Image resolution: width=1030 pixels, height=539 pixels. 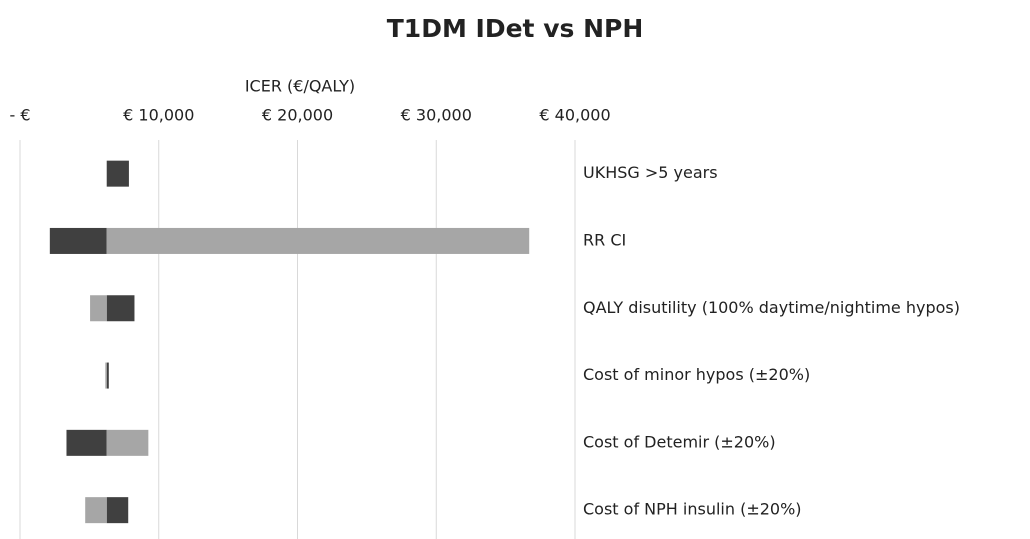 I want to click on x-axis-label: ICER (€/QALY), so click(x=300, y=86).